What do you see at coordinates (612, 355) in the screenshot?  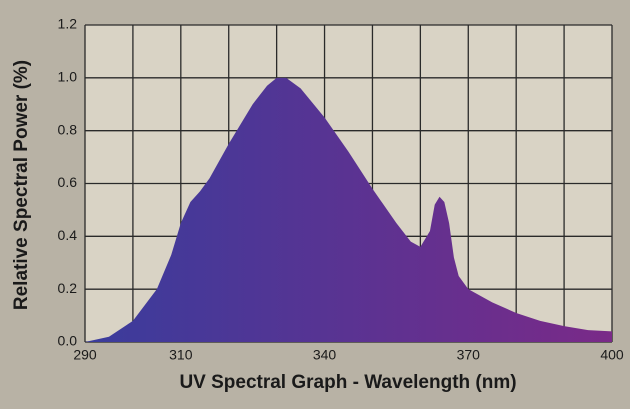 I see `x-tick-label: 400` at bounding box center [612, 355].